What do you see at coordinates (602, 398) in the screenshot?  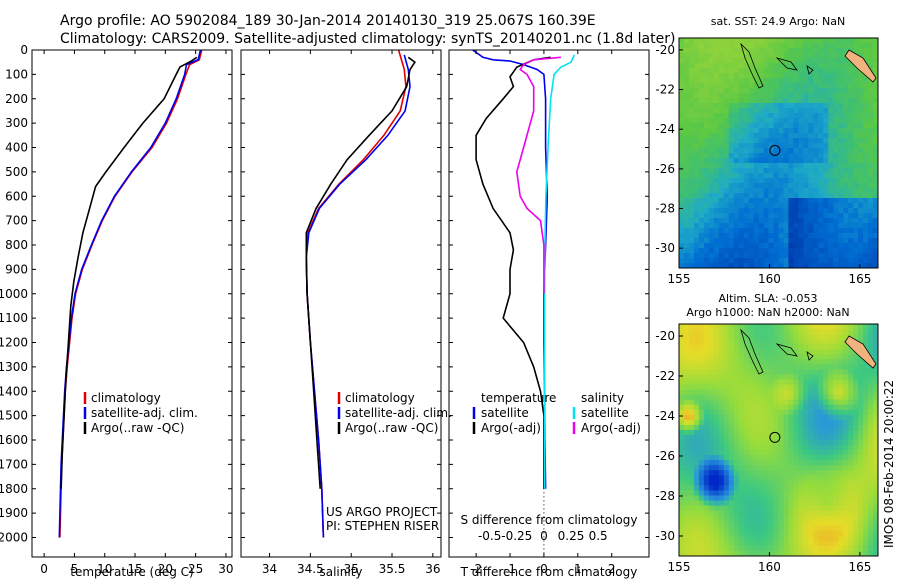 I see `legend-title-salinity: salinity` at bounding box center [602, 398].